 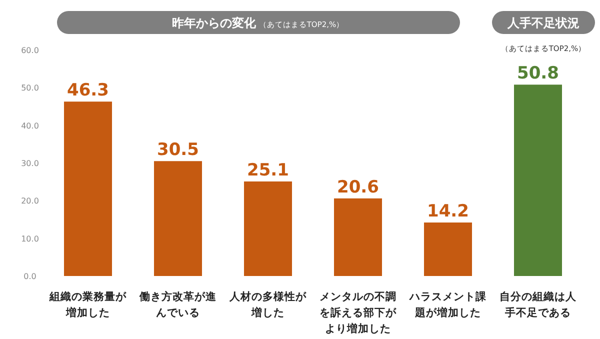 I want to click on y-tick-label: 60.0, so click(x=30, y=50).